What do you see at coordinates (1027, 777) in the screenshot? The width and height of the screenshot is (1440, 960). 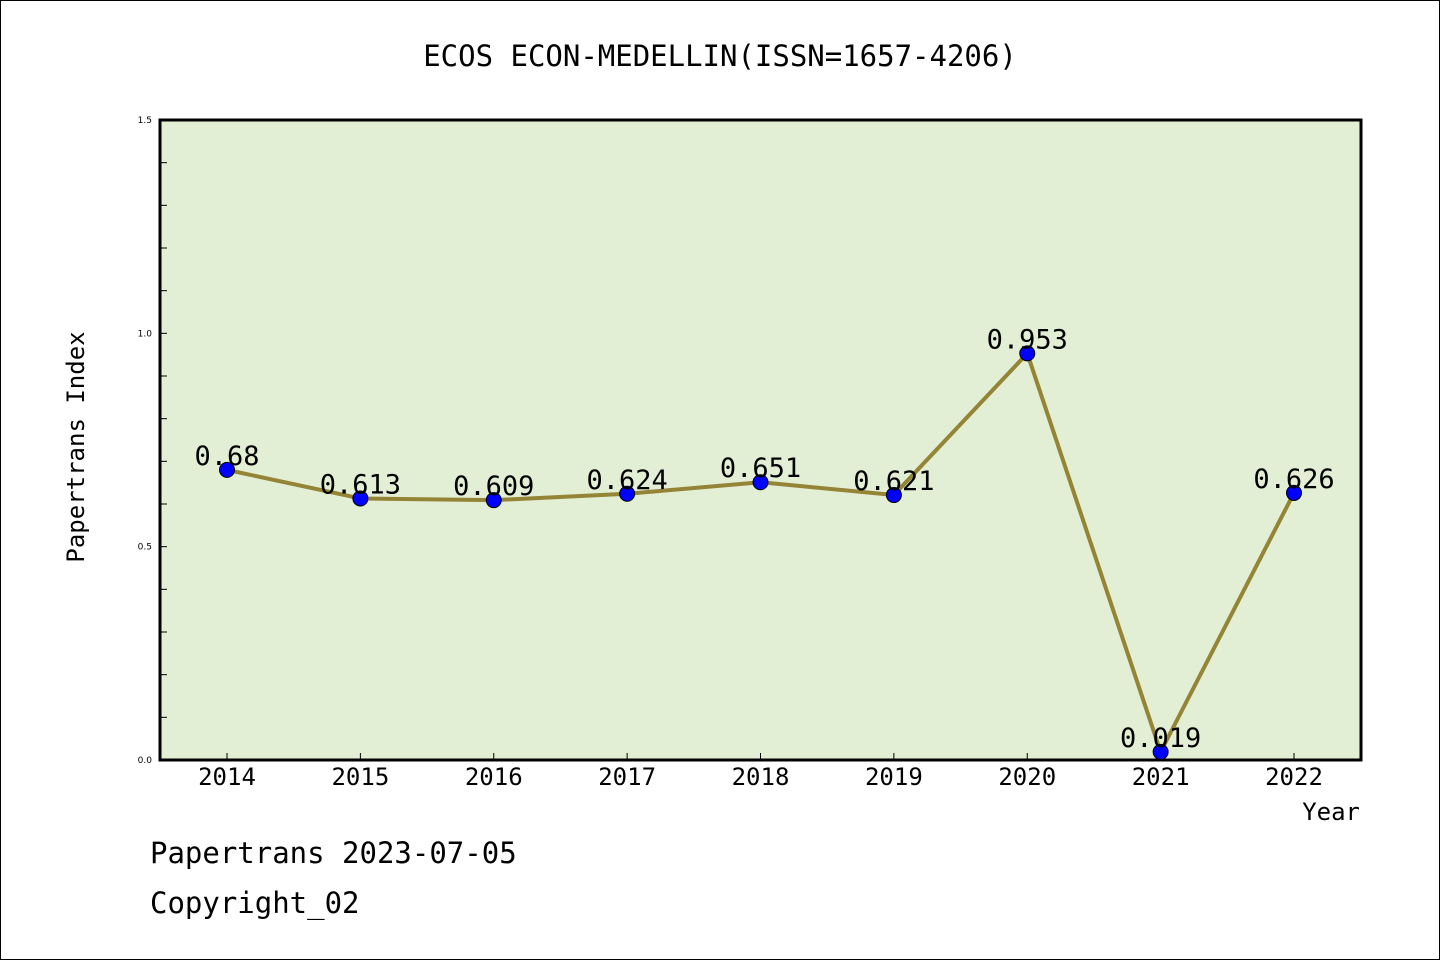 I see `x-tick-label: 2020` at bounding box center [1027, 777].